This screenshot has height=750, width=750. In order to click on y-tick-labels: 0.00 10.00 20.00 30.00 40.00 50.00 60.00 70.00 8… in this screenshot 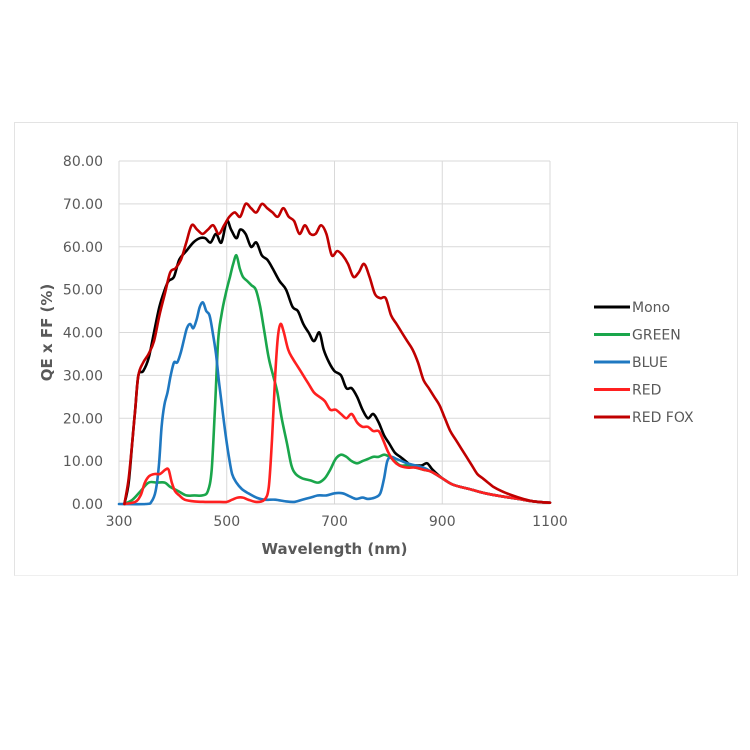, I will do `click(83, 333)`.